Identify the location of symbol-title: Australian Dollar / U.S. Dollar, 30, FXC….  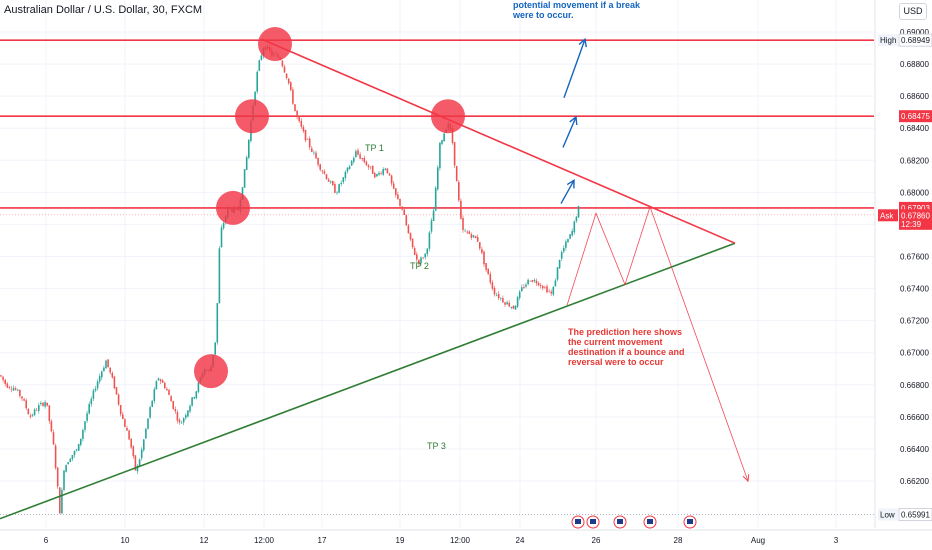
(103, 10).